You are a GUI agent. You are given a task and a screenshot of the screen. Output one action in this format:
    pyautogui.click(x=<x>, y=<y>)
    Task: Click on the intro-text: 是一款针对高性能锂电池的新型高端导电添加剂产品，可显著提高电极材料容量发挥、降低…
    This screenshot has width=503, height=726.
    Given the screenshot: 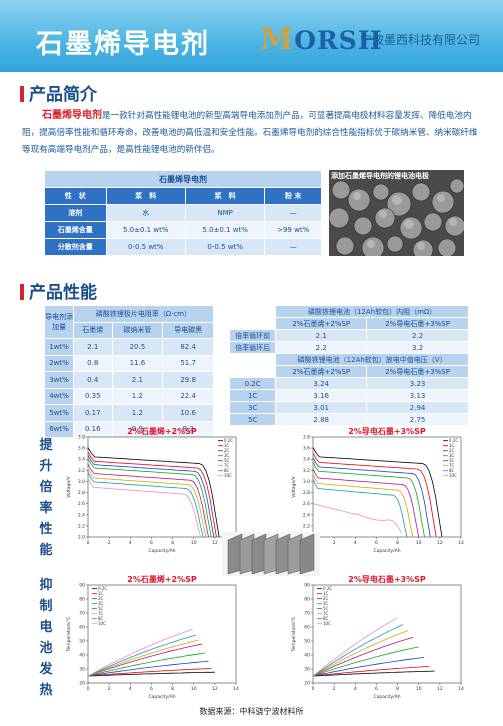 What is the action you would take?
    pyautogui.click(x=250, y=133)
    